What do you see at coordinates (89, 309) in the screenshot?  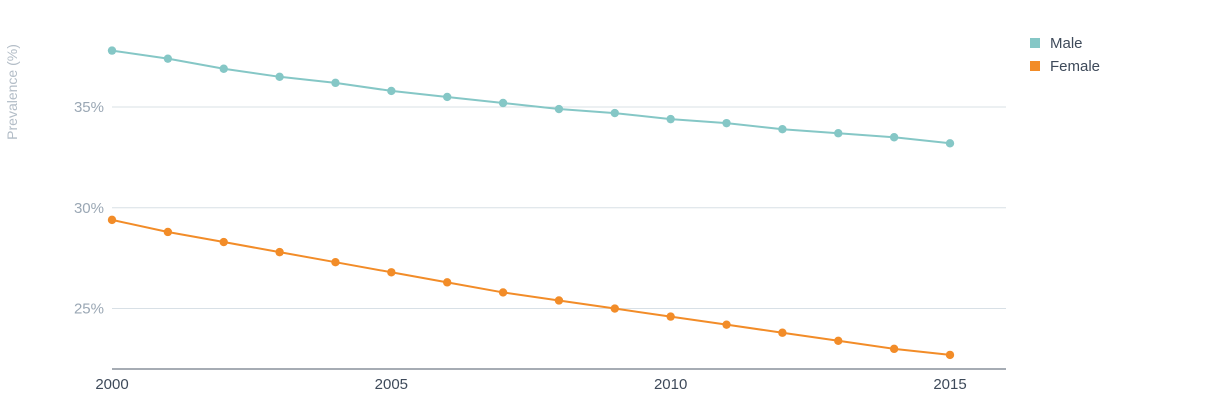 I see `y-tick-label: 25%` at bounding box center [89, 309].